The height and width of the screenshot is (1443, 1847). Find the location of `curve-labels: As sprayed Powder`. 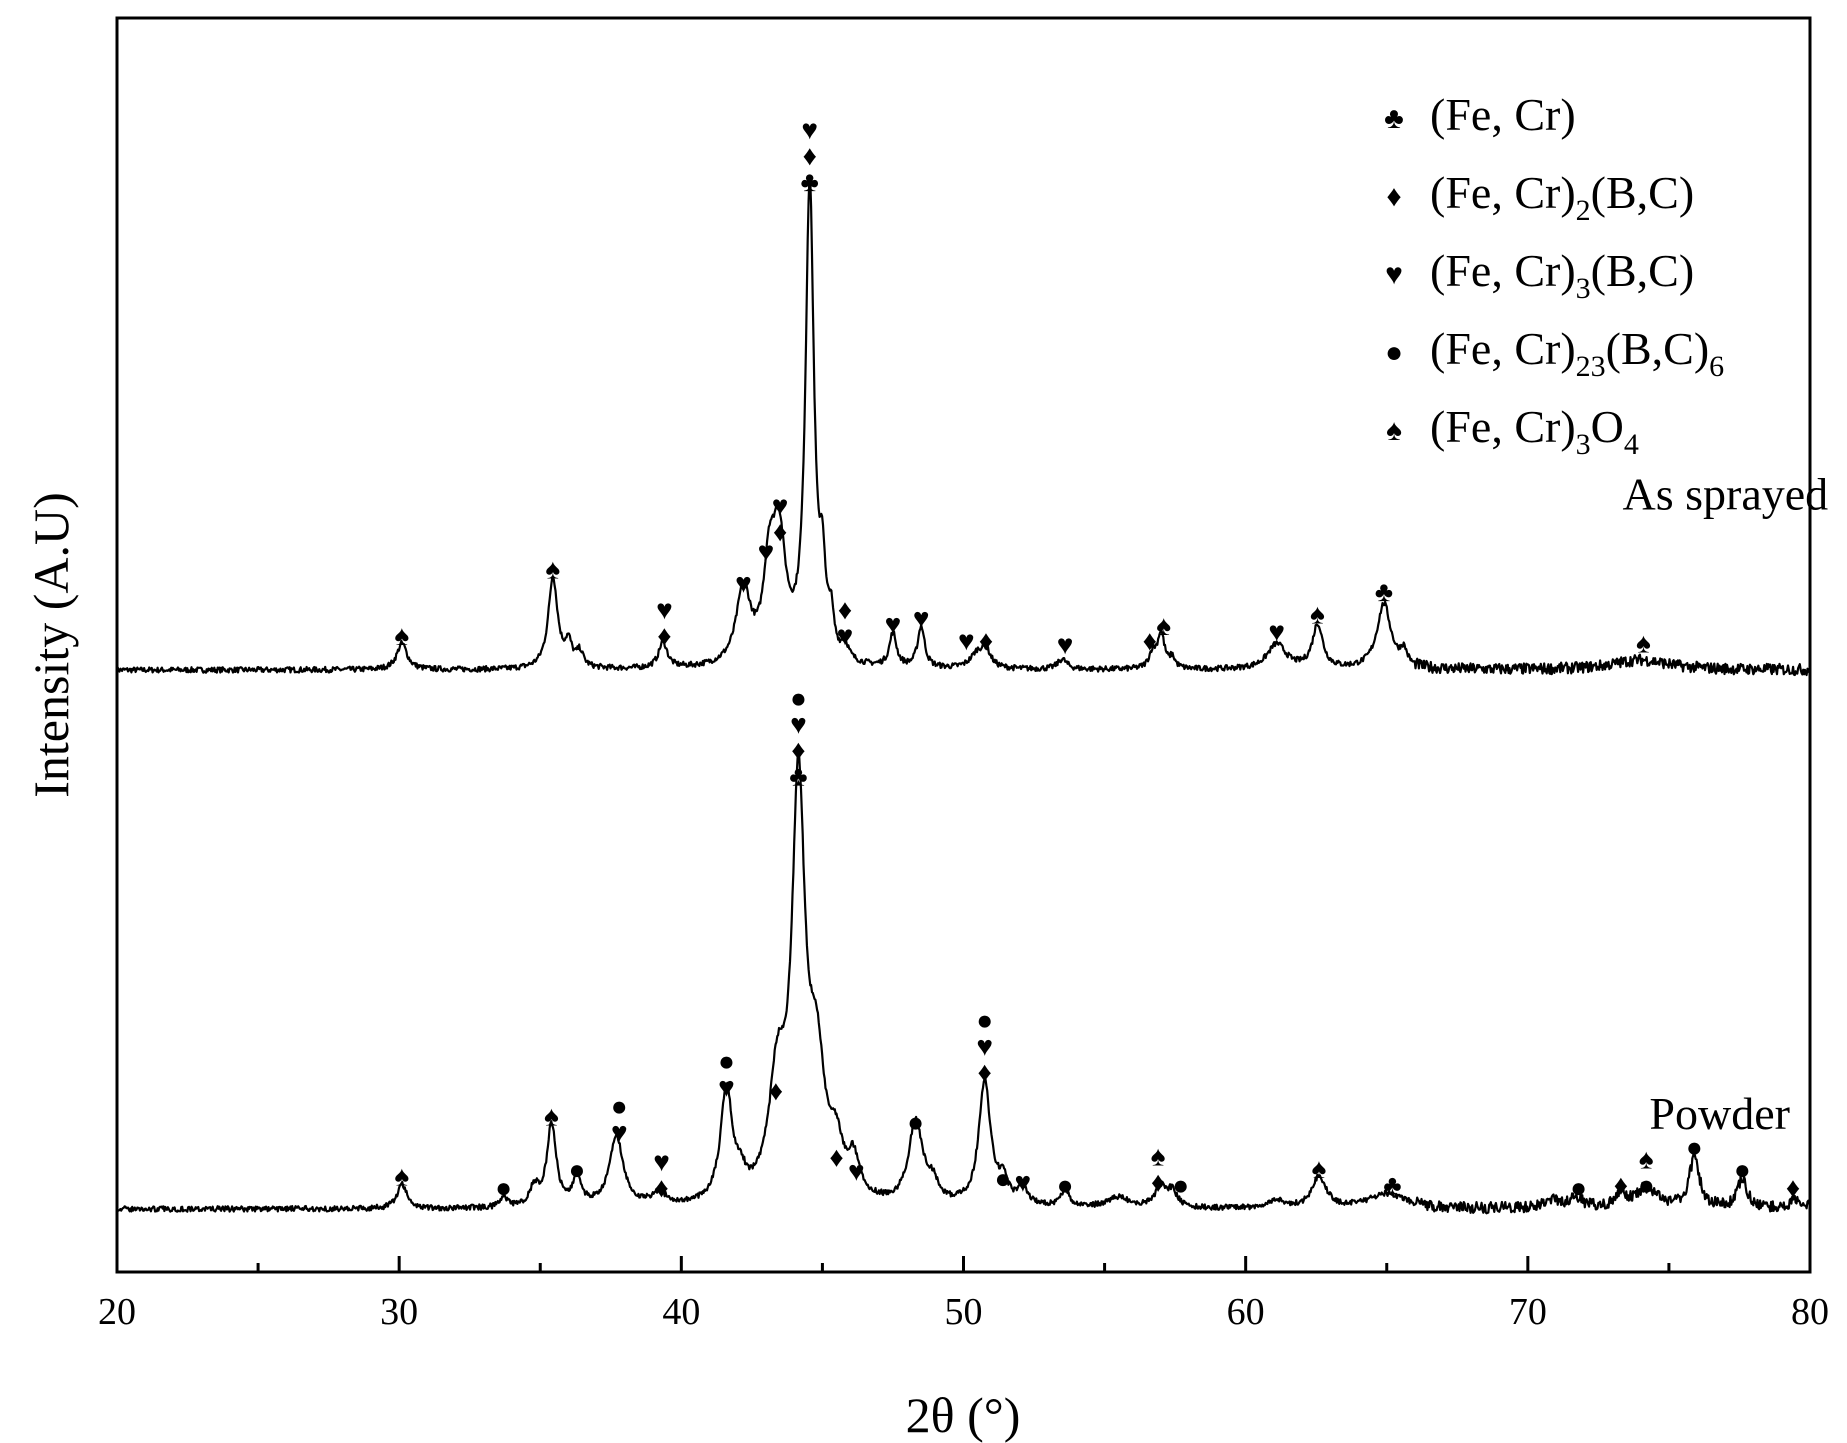

curve-labels: As sprayed Powder is located at coordinates (1726, 804).